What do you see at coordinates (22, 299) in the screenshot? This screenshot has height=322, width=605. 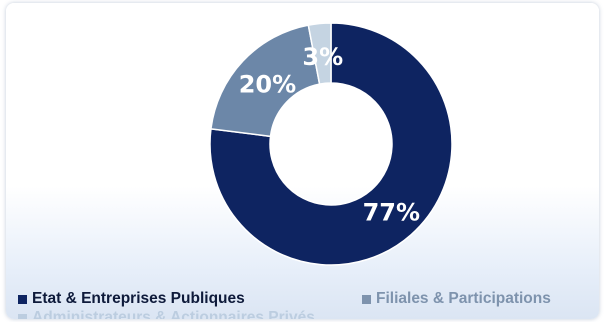 I see `legend-swatch-etat` at bounding box center [22, 299].